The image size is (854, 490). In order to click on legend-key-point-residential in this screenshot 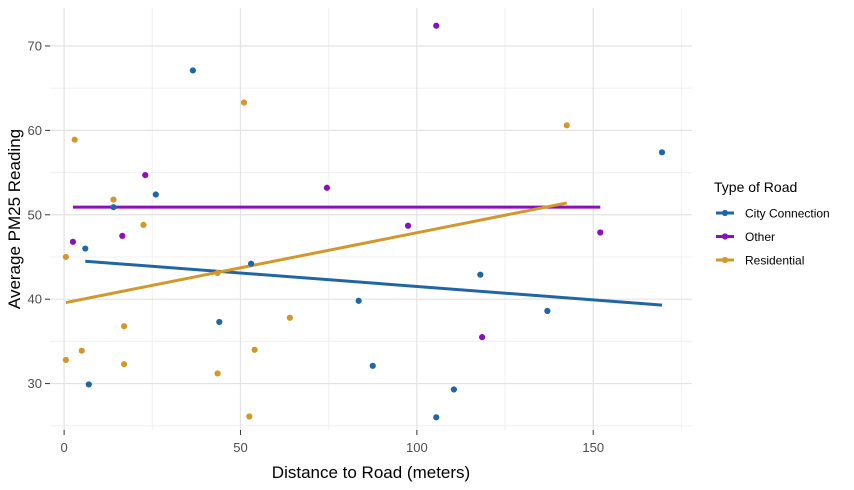, I will do `click(725, 260)`.